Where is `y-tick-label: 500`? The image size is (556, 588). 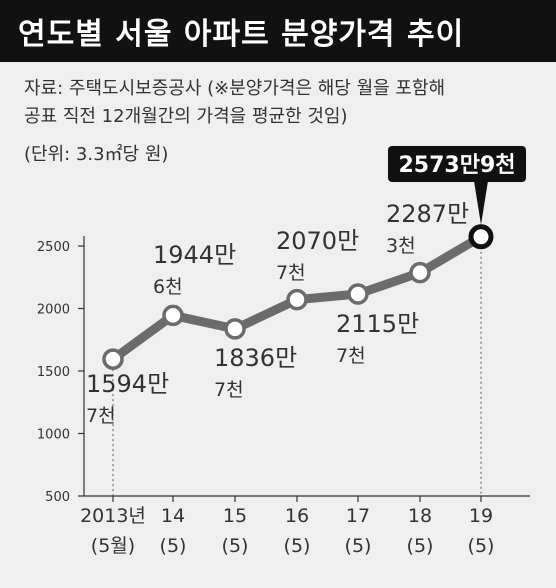
y-tick-label: 500 is located at coordinates (57, 497).